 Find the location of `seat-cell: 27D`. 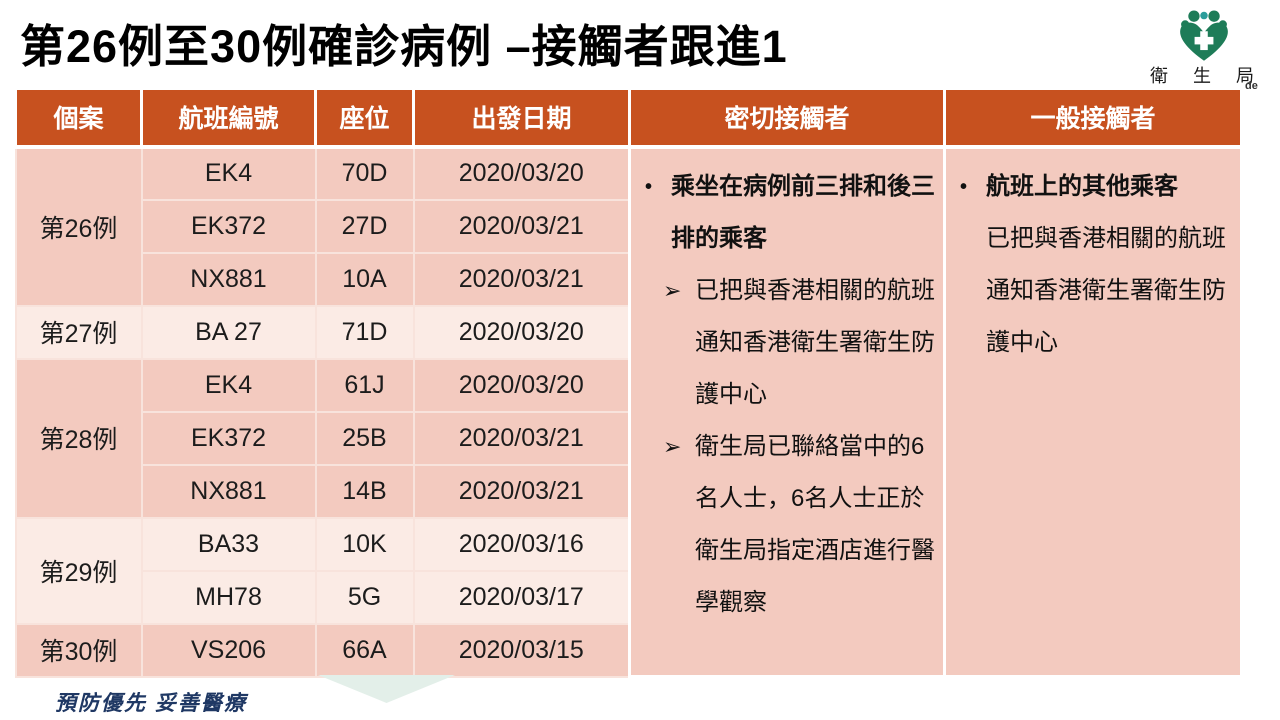

seat-cell: 27D is located at coordinates (364, 226).